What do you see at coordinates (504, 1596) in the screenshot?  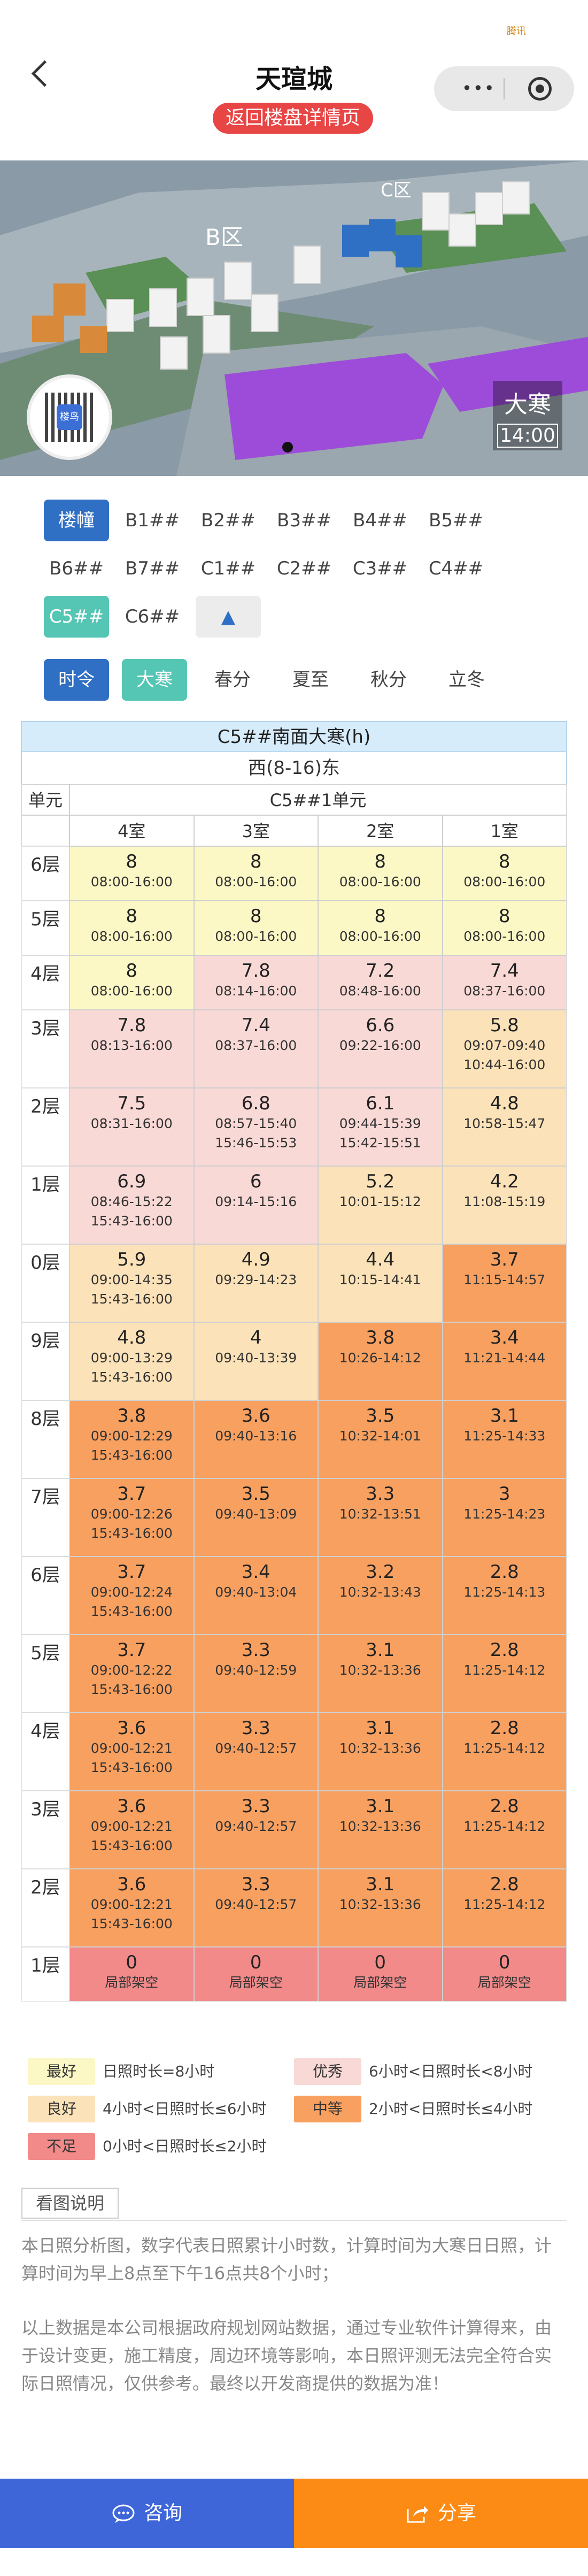 I see `sunlight-cell: 2.8 11:25-14:13` at bounding box center [504, 1596].